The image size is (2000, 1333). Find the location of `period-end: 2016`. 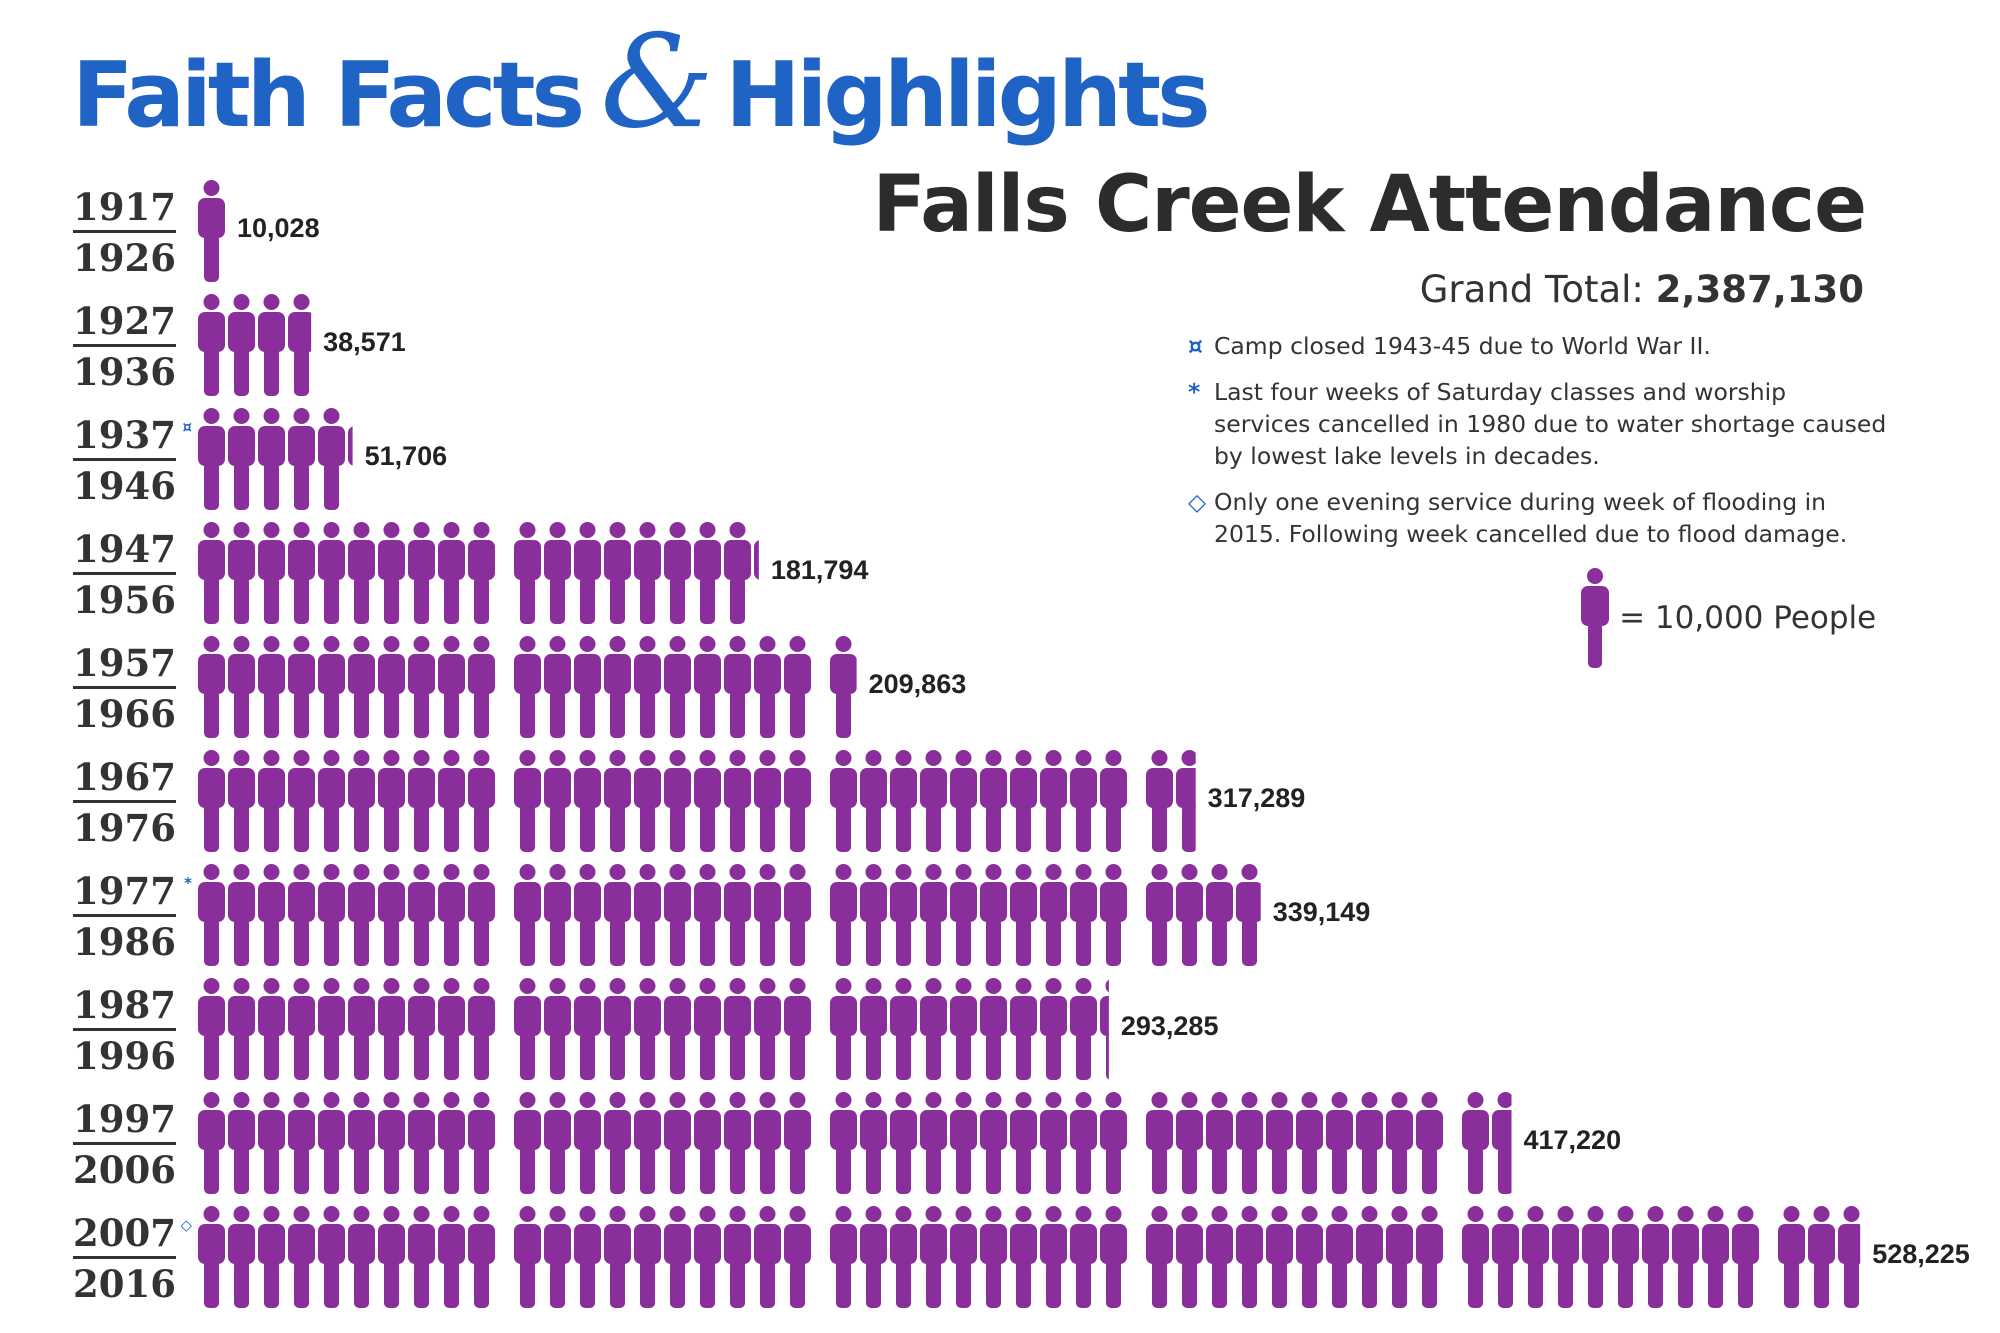

period-end: 2016 is located at coordinates (124, 1284).